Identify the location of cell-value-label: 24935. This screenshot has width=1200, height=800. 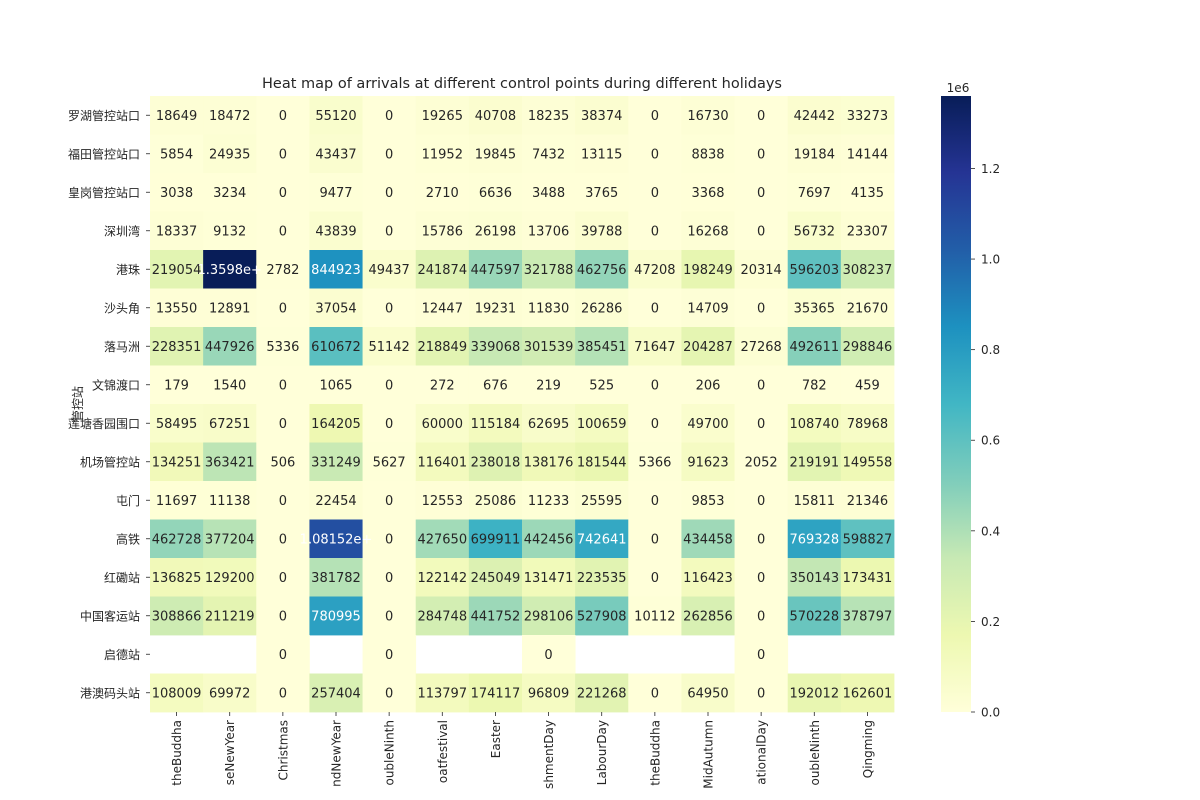
(229, 154).